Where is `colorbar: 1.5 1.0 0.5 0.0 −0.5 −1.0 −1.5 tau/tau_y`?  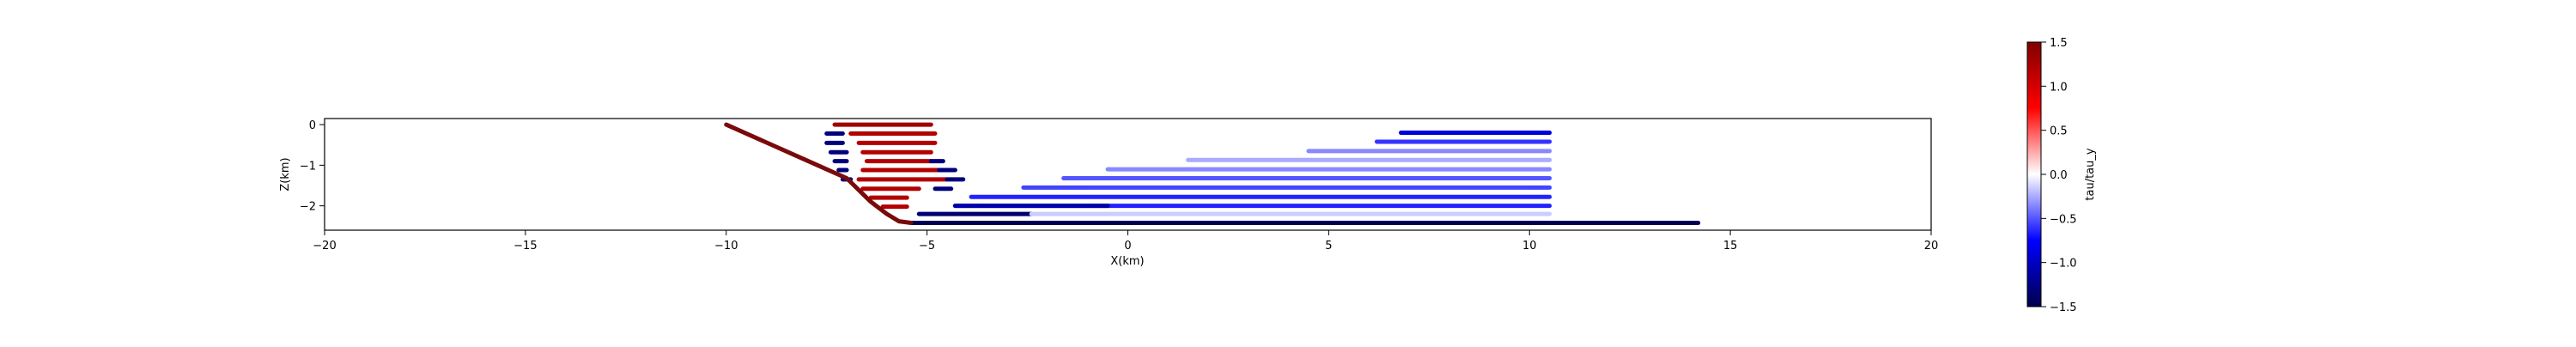
colorbar: 1.5 1.0 0.5 0.0 −0.5 −1.0 −1.5 tau/tau_y is located at coordinates (2061, 175).